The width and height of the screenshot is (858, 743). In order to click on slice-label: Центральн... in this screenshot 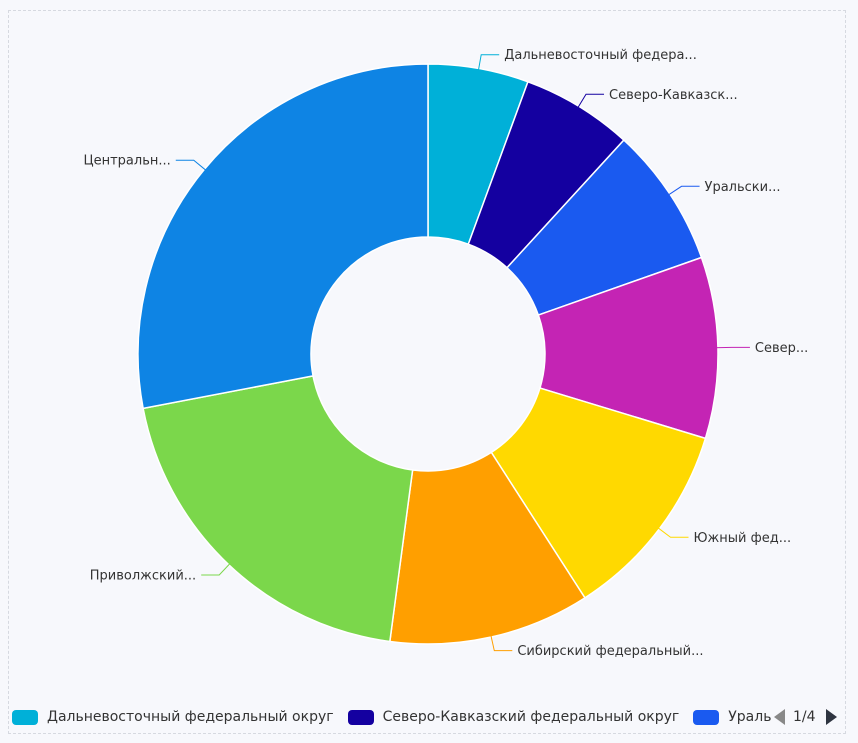, I will do `click(127, 161)`.